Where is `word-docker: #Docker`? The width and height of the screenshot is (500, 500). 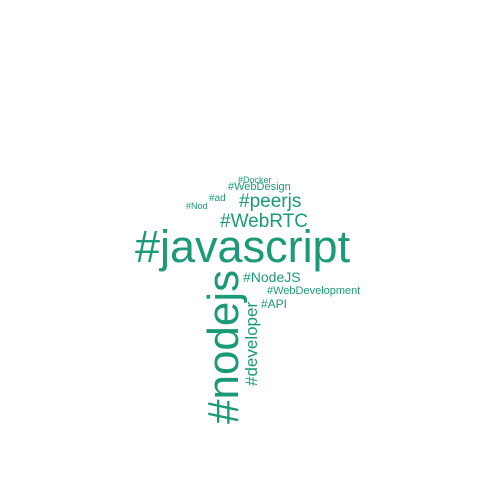
word-docker: #Docker is located at coordinates (255, 180).